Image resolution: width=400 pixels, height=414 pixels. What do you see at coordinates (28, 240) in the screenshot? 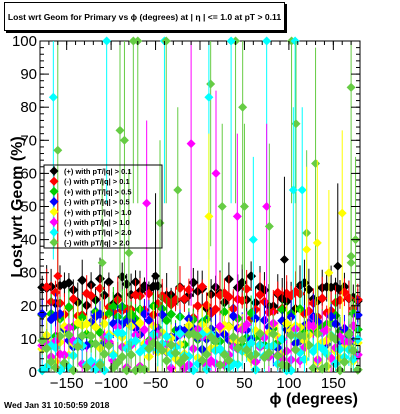
I see `y-tick-label: 40` at bounding box center [28, 240].